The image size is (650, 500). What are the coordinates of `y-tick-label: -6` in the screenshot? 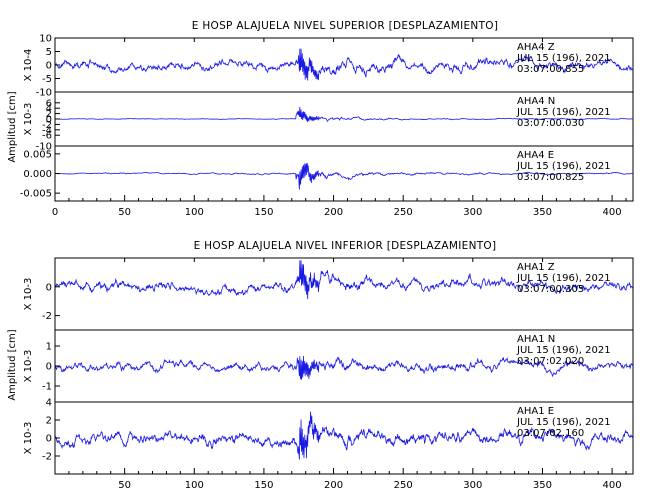 It's located at (47, 136).